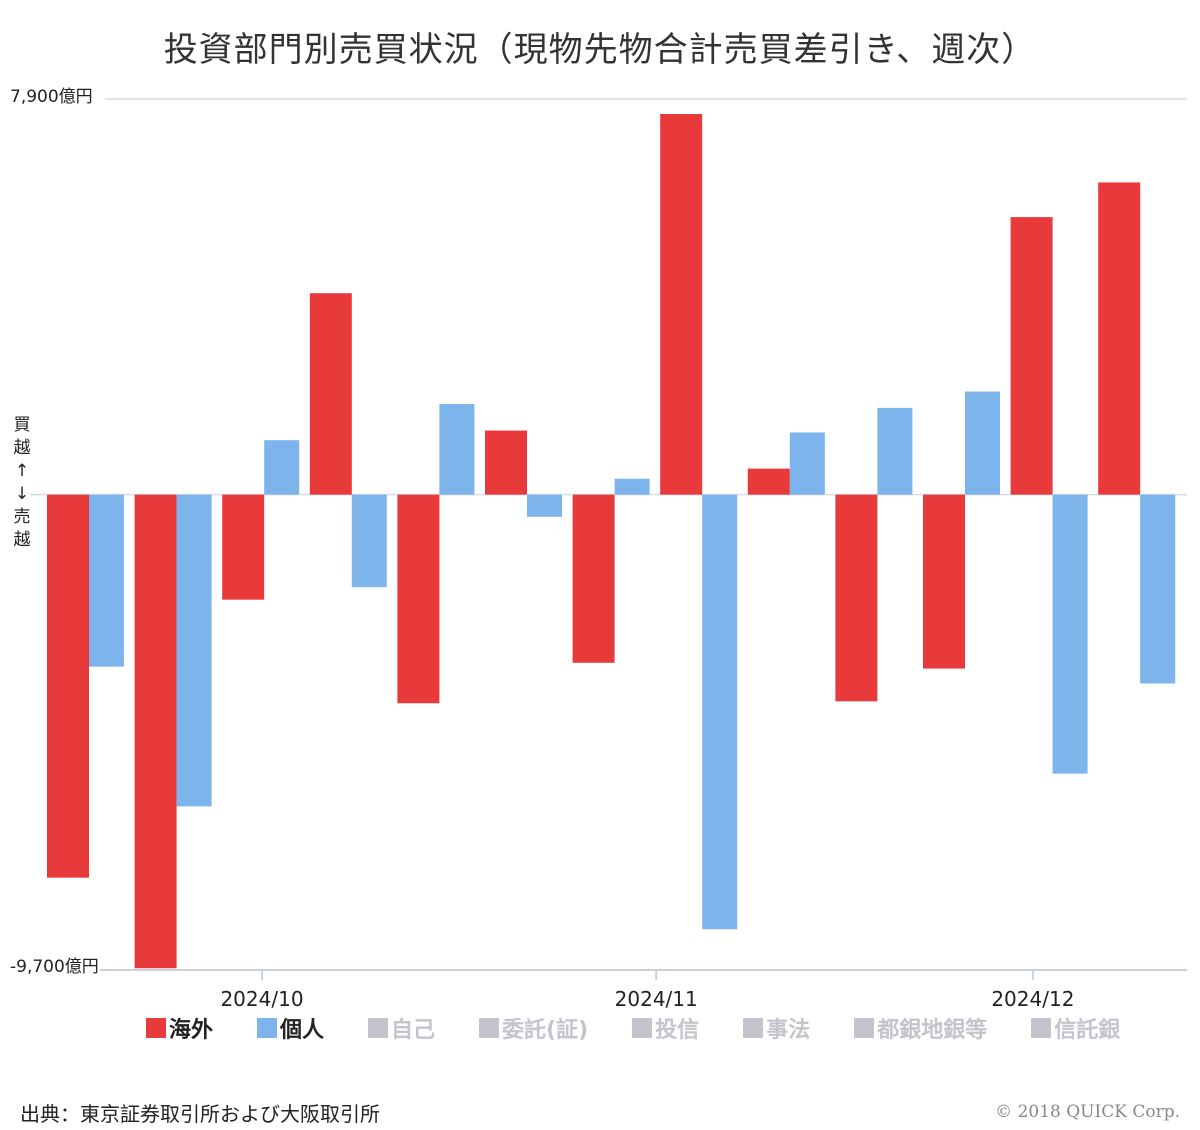  What do you see at coordinates (262, 999) in the screenshot?
I see `x-tick-label: 2024/10` at bounding box center [262, 999].